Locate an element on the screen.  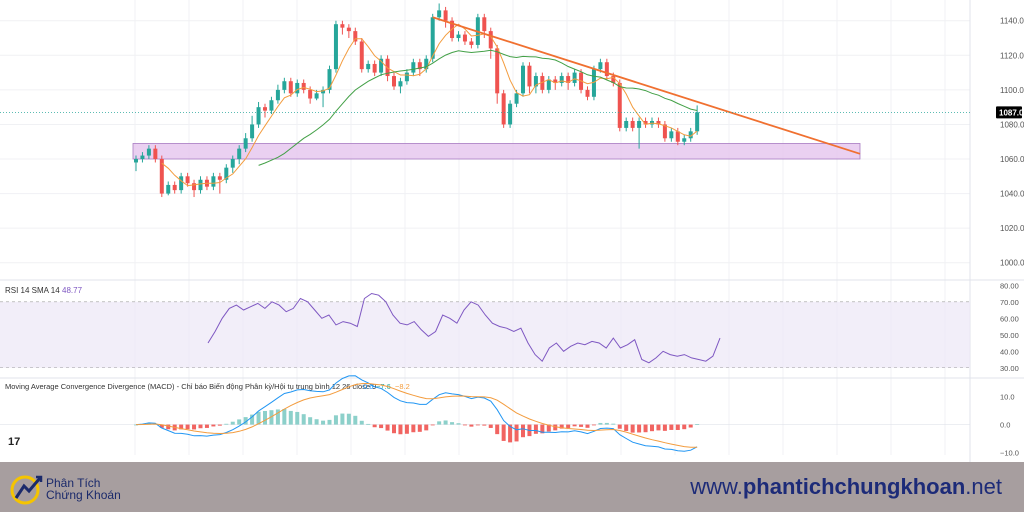
website-url: www.phantichchungkhoan.net is located at coordinates (846, 487).